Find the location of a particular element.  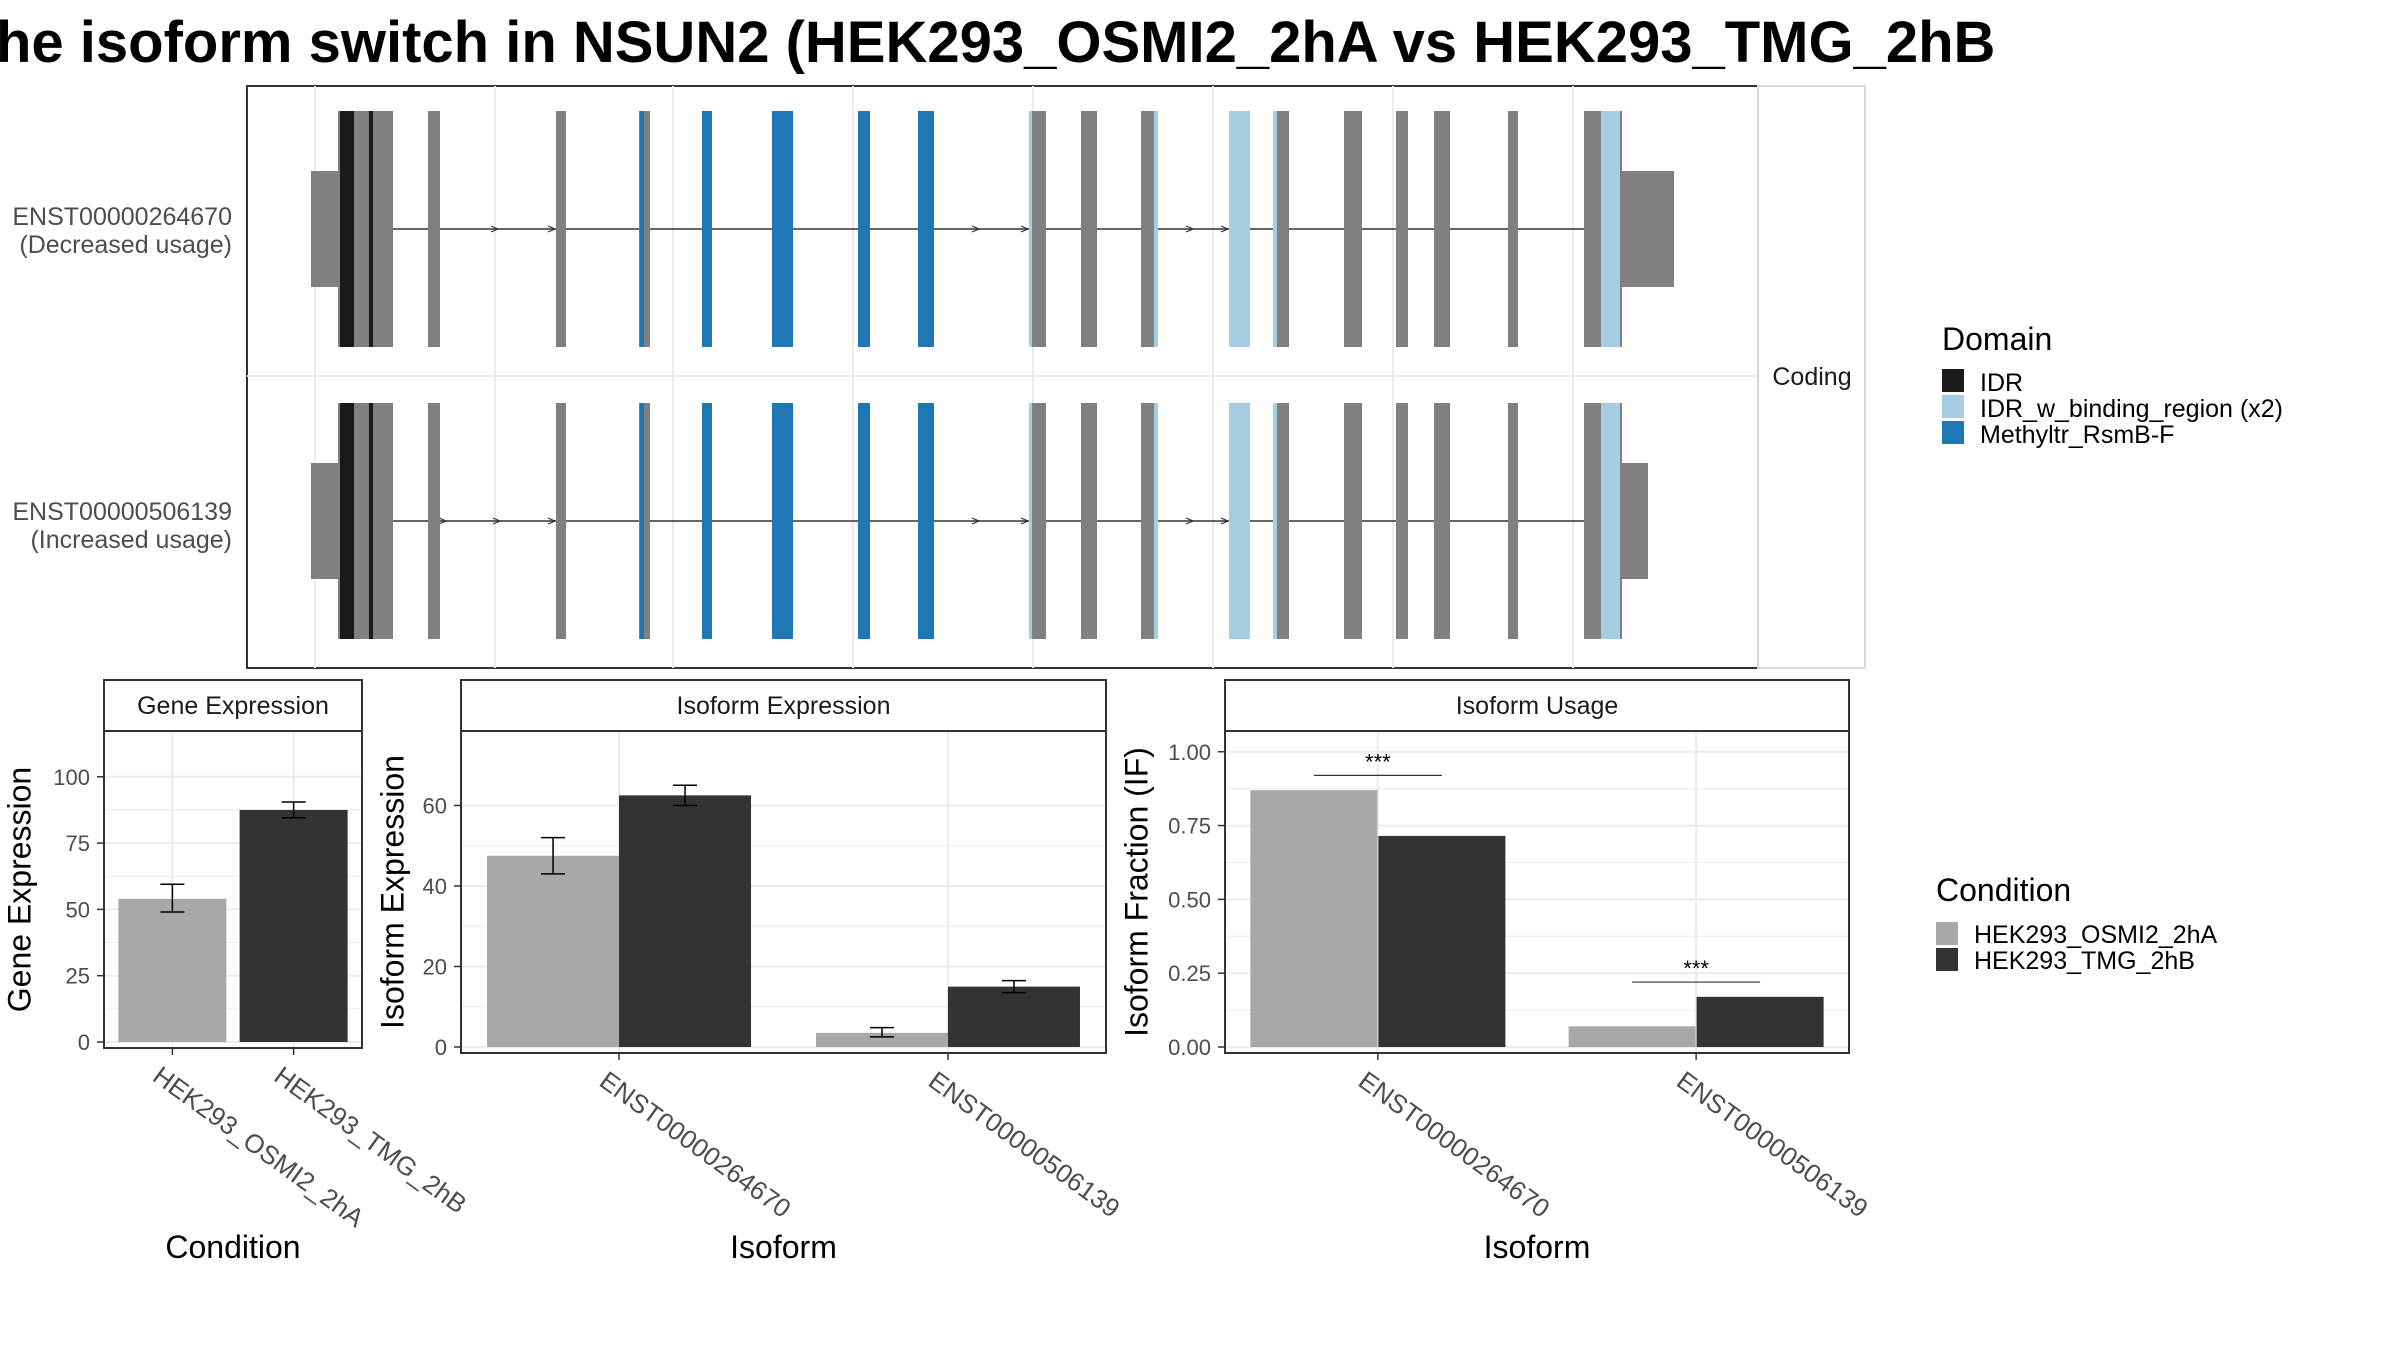

transcript-id-2: ENST00000506139 is located at coordinates (122, 512).